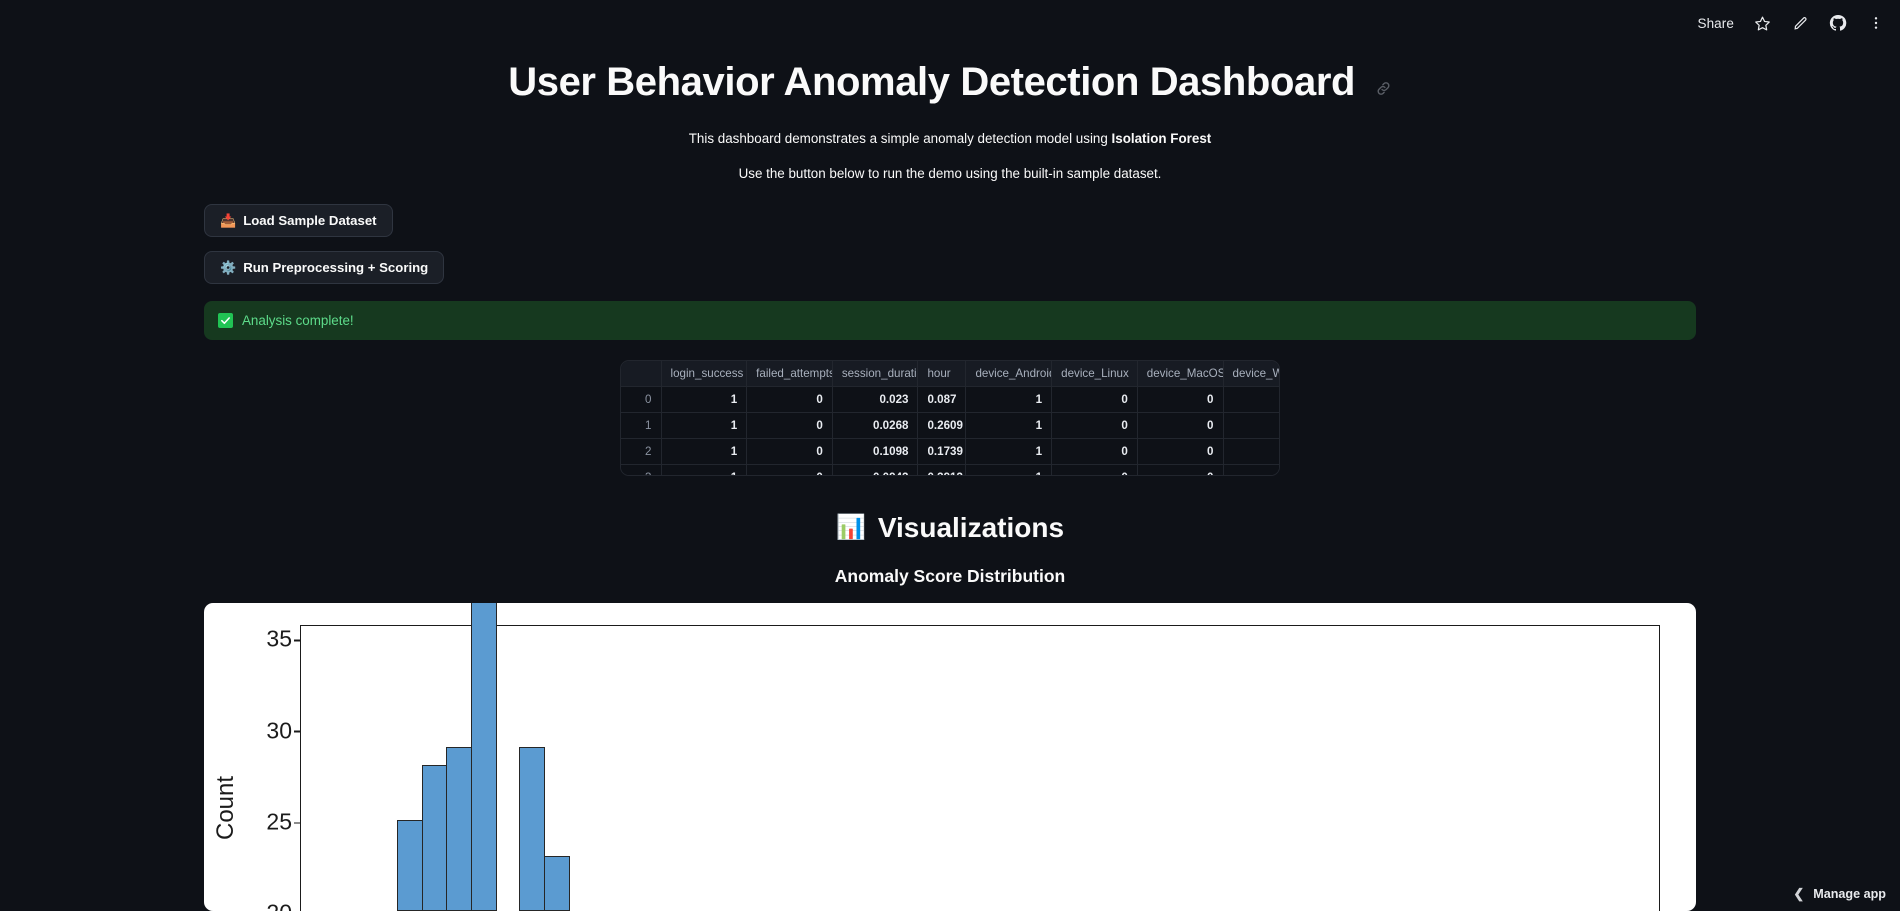 The height and width of the screenshot is (911, 1900). I want to click on cell-index: 0, so click(641, 400).